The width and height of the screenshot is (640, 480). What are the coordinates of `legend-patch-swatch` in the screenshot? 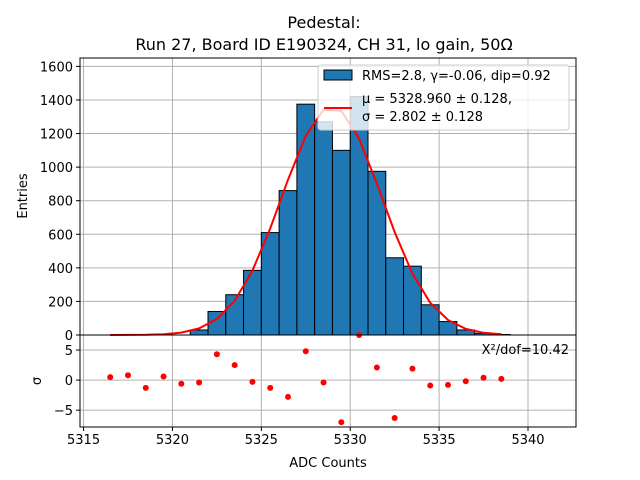 It's located at (338, 75).